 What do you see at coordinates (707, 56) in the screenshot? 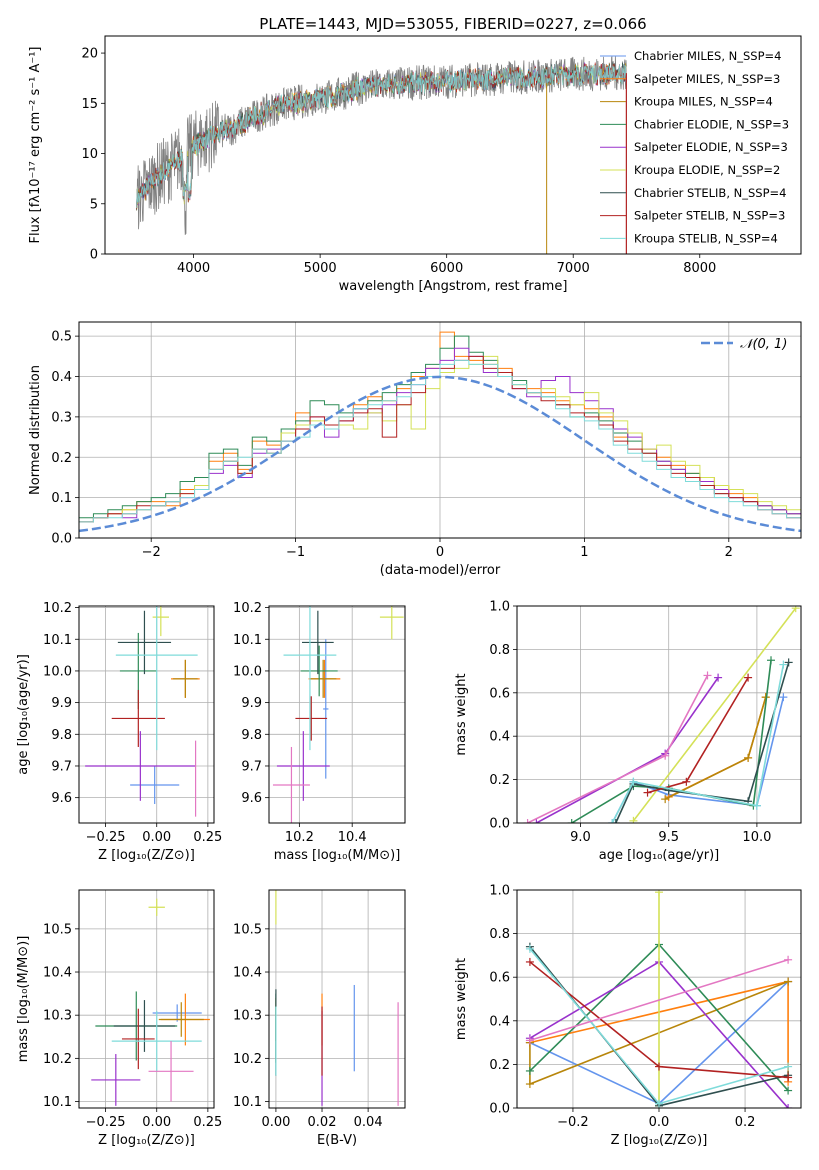
I see `legend-label: Chabrier MILES, N_SSP=4` at bounding box center [707, 56].